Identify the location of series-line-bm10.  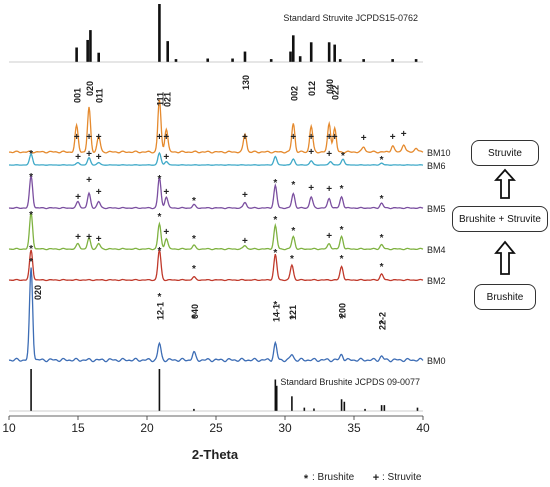
(216, 126).